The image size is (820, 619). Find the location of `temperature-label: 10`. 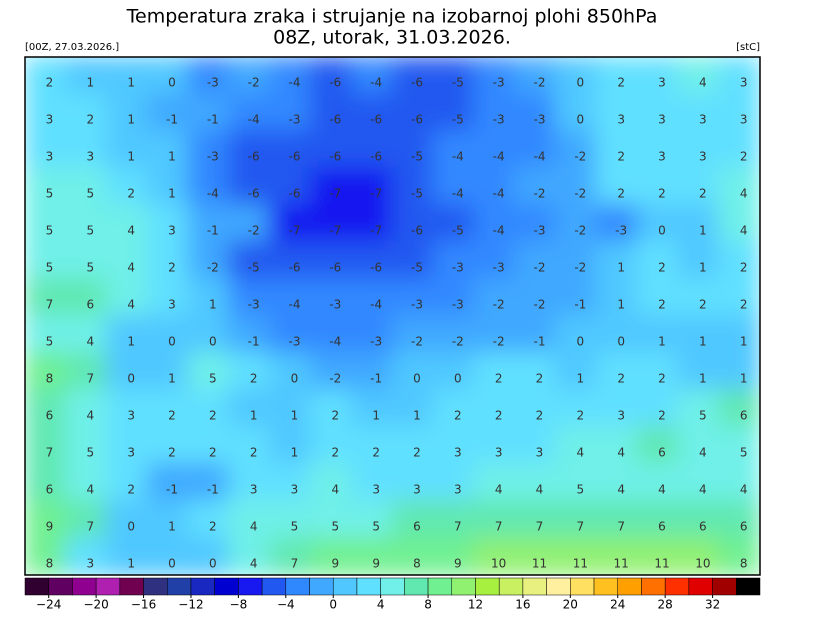

temperature-label: 10 is located at coordinates (702, 563).